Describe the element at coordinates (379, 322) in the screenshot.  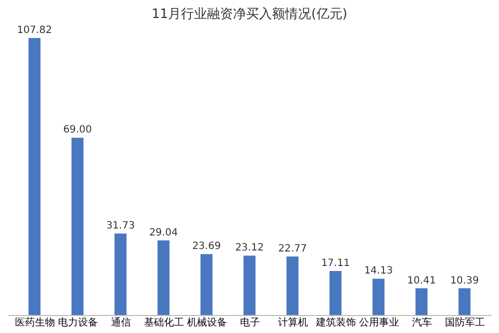
I see `x-tick-label: 公用事业` at that location.